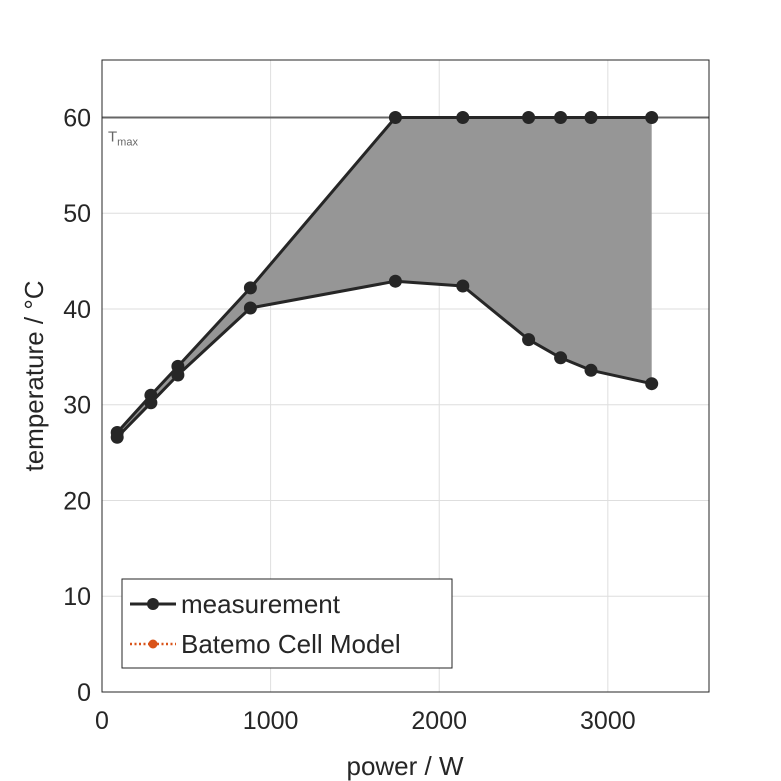  Describe the element at coordinates (153, 644) in the screenshot. I see `legend-marker-batemo` at that location.